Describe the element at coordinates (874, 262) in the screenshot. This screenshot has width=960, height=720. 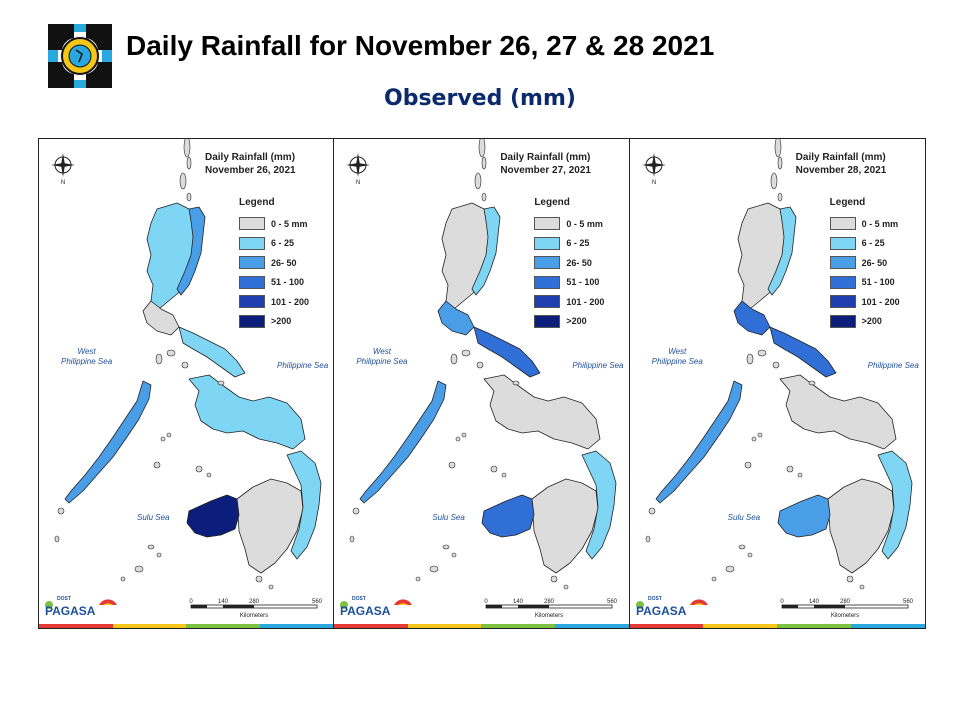
I see `legend-label: 26- 50` at that location.